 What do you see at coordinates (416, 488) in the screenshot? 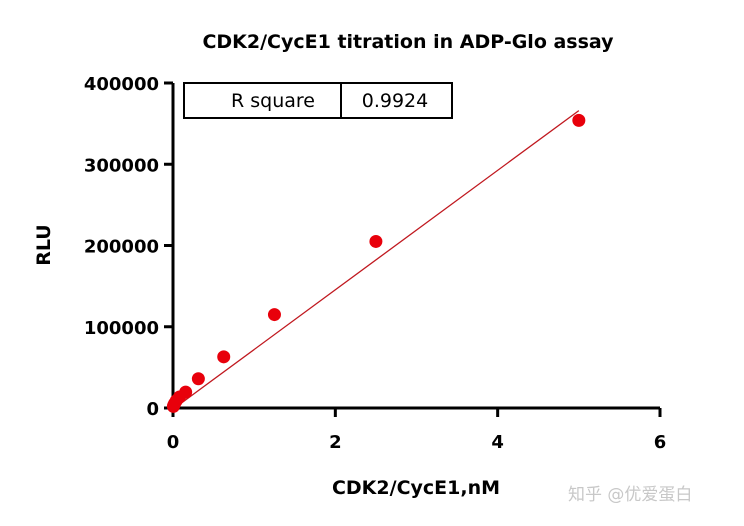
I see `x-axis-label: CDK2/CycE1,nM` at bounding box center [416, 488].